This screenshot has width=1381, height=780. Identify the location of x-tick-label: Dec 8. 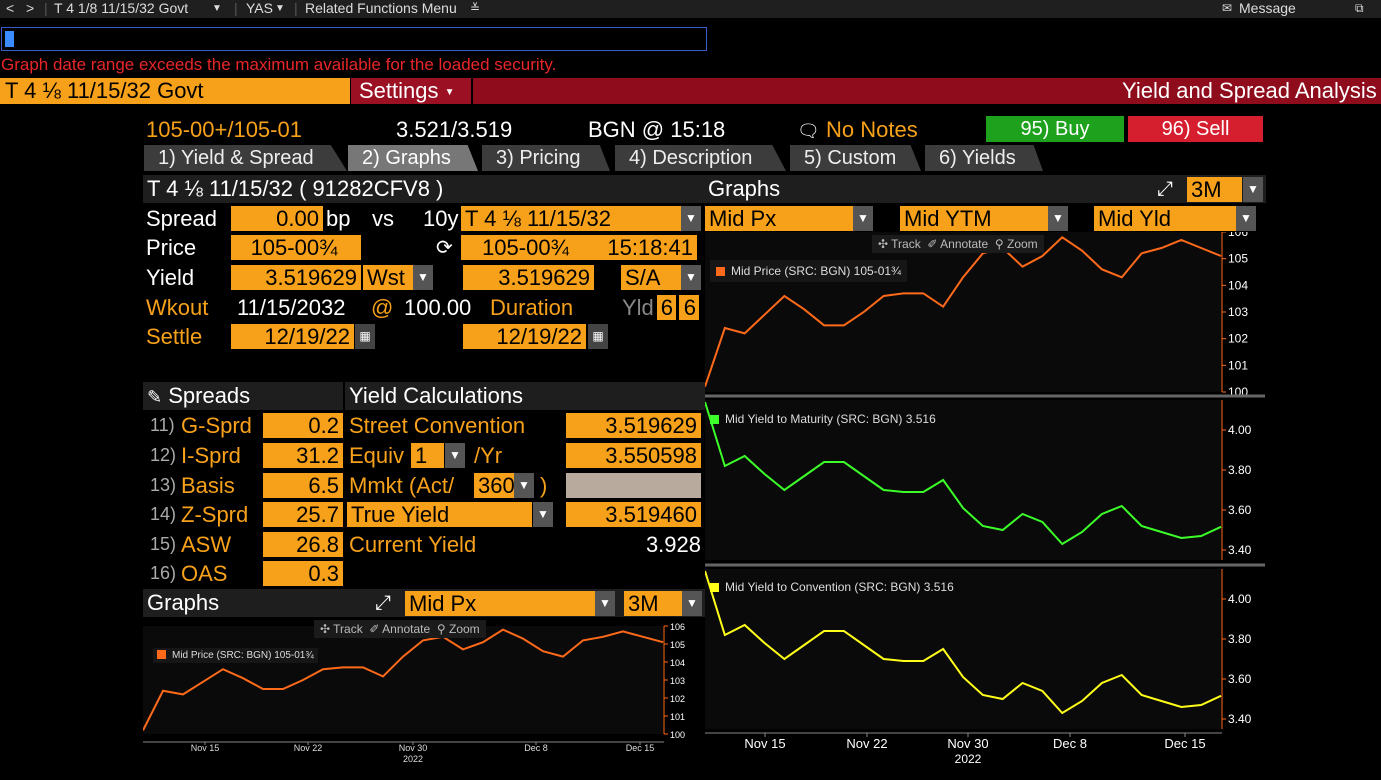
(1070, 743).